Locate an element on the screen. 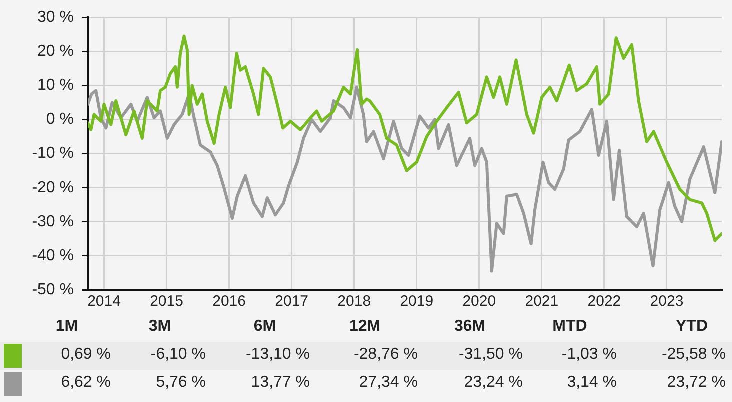 The width and height of the screenshot is (732, 402). text: 12M is located at coordinates (365, 327).